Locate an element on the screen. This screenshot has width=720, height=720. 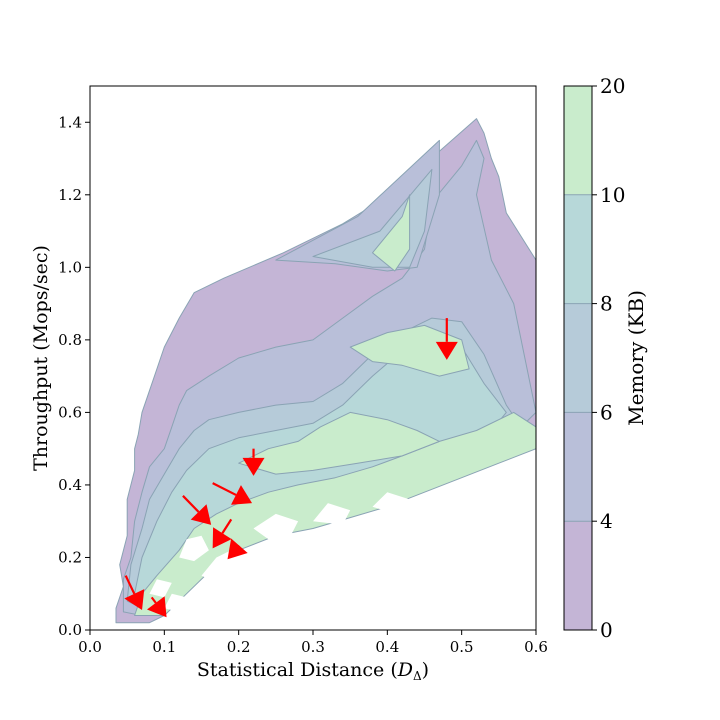
y-tick-label: 1.4 is located at coordinates (70, 122).